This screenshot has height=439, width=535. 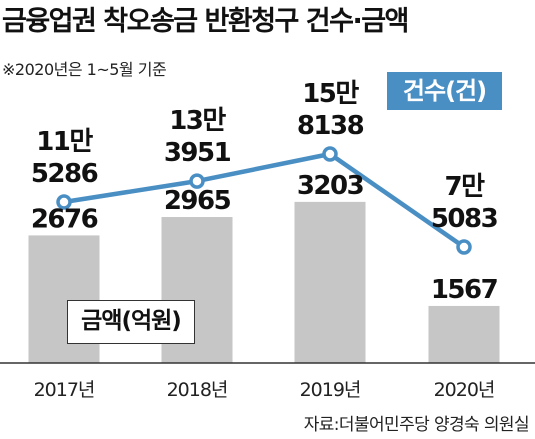 What do you see at coordinates (197, 121) in the screenshot?
I see `count-label-top: 13만` at bounding box center [197, 121].